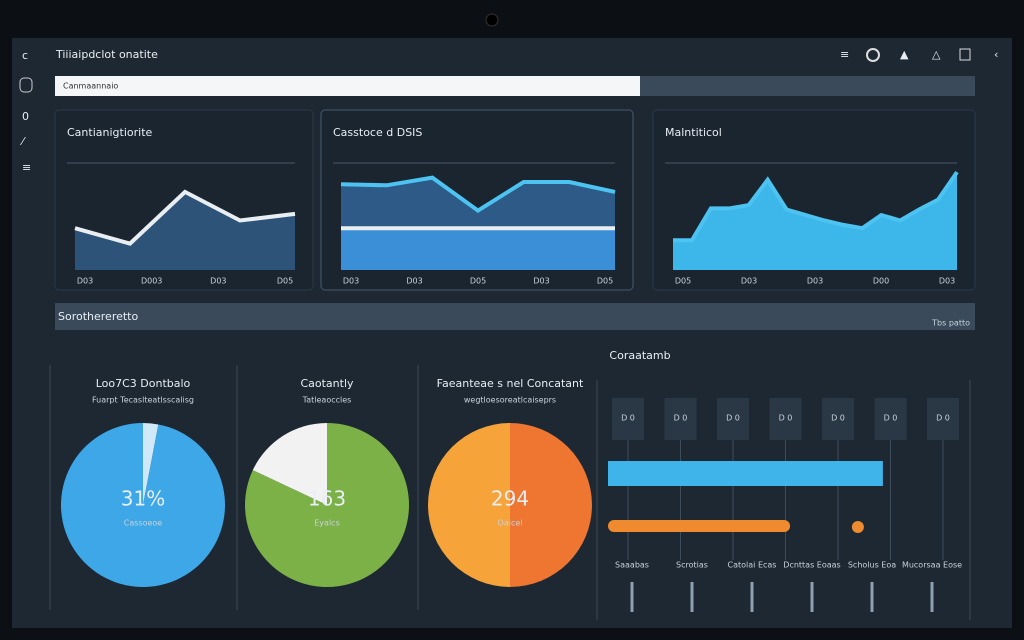 The width and height of the screenshot is (1024, 640). Describe the element at coordinates (904, 54) in the screenshot. I see `icon: ▲` at that location.